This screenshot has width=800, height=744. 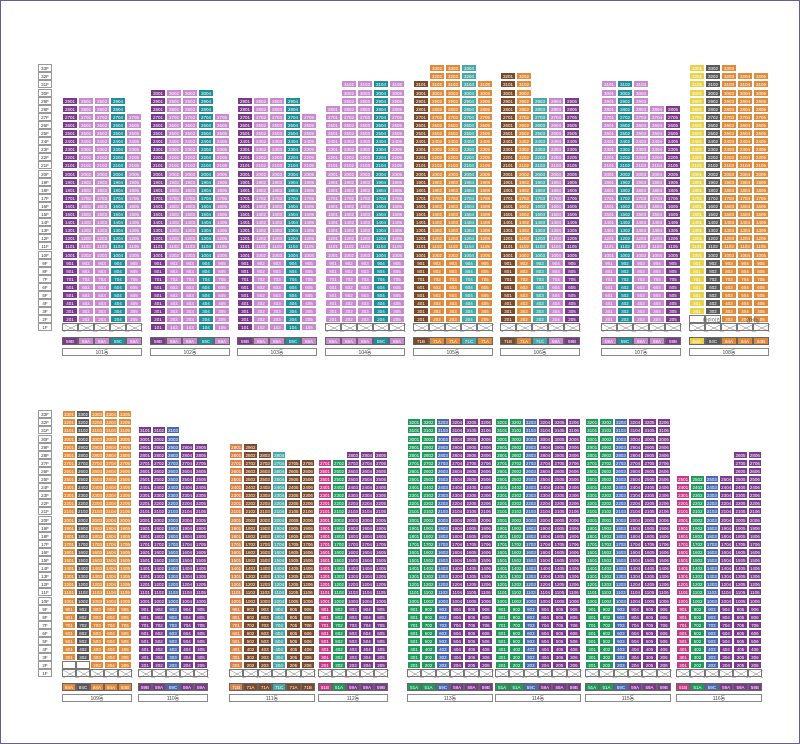 What do you see at coordinates (649, 446) in the screenshot?
I see `unit-cell: 2905` at bounding box center [649, 446].